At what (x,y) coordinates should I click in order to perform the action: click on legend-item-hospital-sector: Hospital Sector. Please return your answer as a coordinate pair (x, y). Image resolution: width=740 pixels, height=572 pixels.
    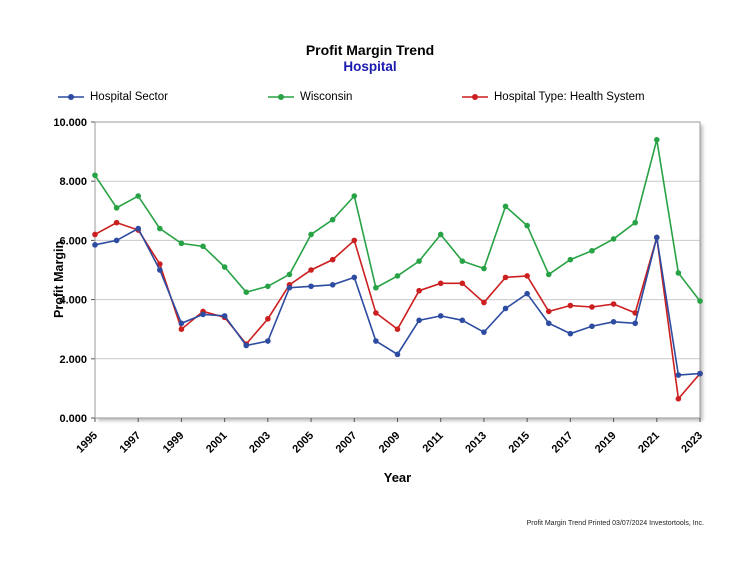
    Looking at the image, I should click on (113, 97).